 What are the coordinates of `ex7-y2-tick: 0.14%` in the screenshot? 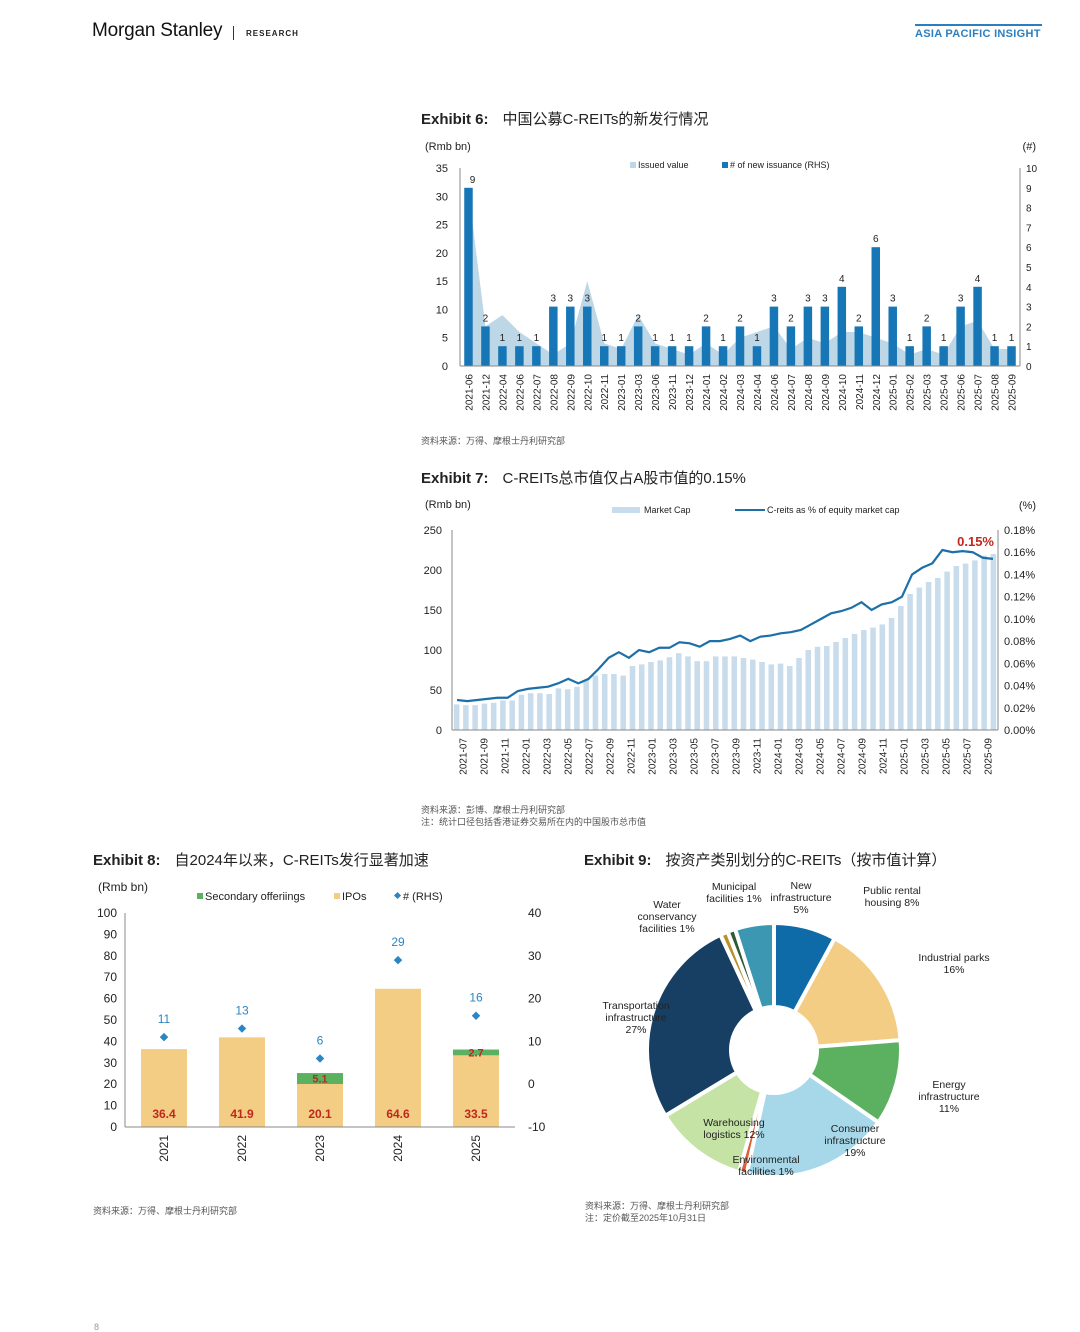 It's located at (1019, 575).